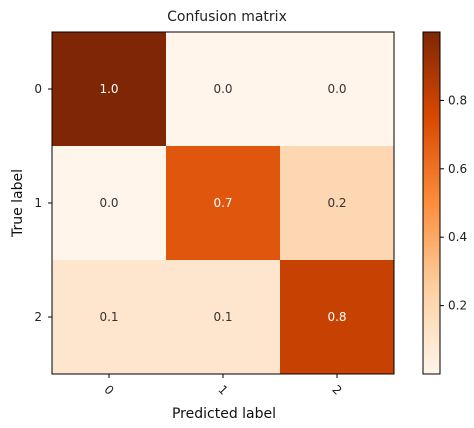 The image size is (474, 428). I want to click on x-axis-label: Predicted label, so click(224, 414).